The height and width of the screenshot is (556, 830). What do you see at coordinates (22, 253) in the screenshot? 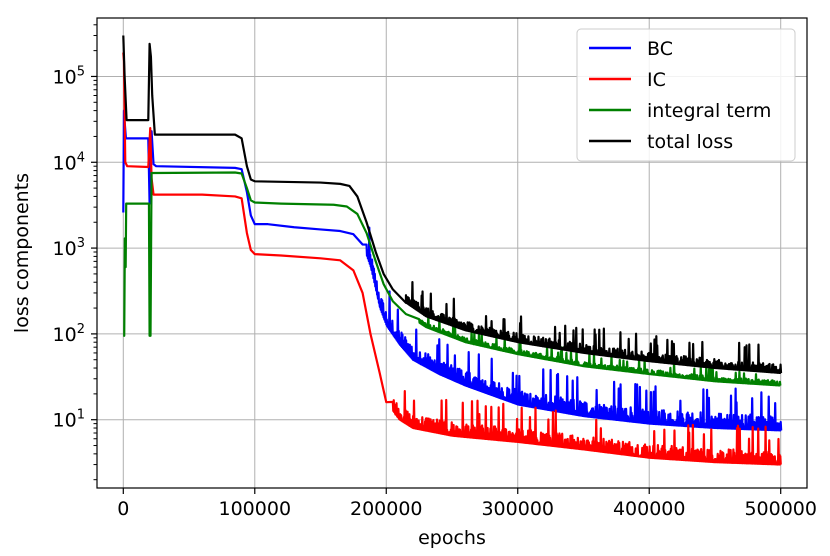
I see `y-axis-label: loss components` at bounding box center [22, 253].